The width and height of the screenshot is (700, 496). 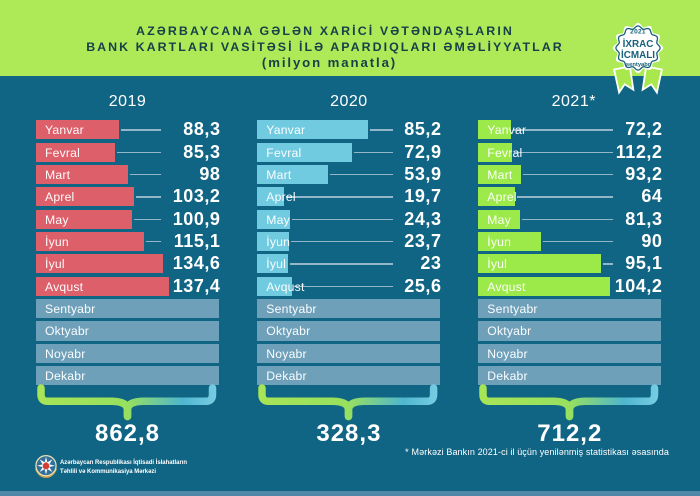 I want to click on svg-text: İXRAC, so click(x=638, y=44).